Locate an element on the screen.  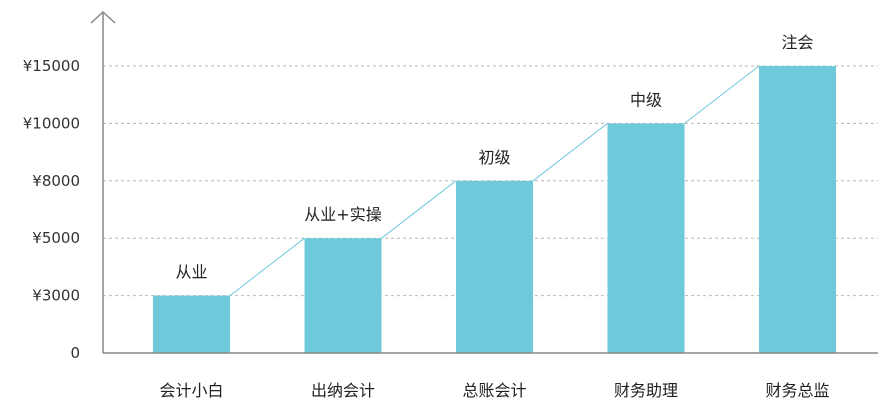
x-tick-label: 财务总监 is located at coordinates (797, 390).